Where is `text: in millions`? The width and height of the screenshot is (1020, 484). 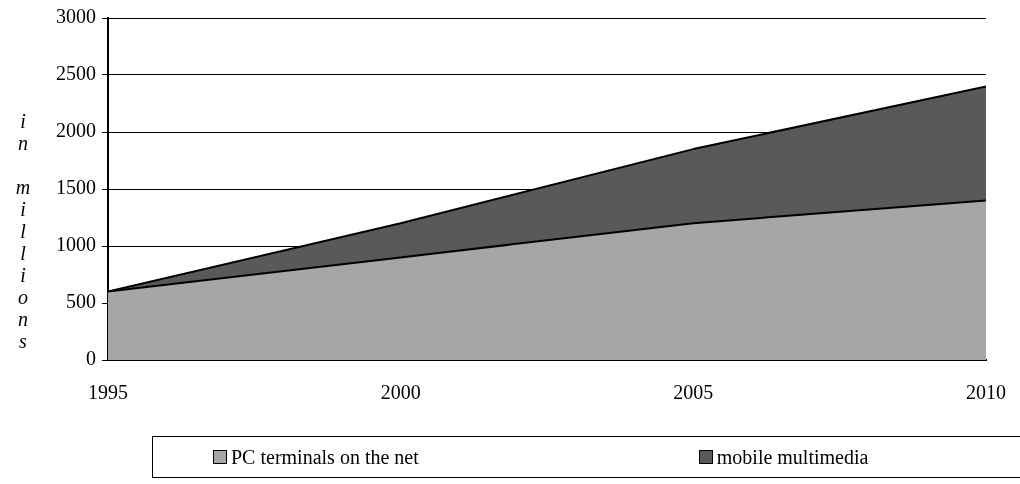 text: in millions is located at coordinates (23, 231).